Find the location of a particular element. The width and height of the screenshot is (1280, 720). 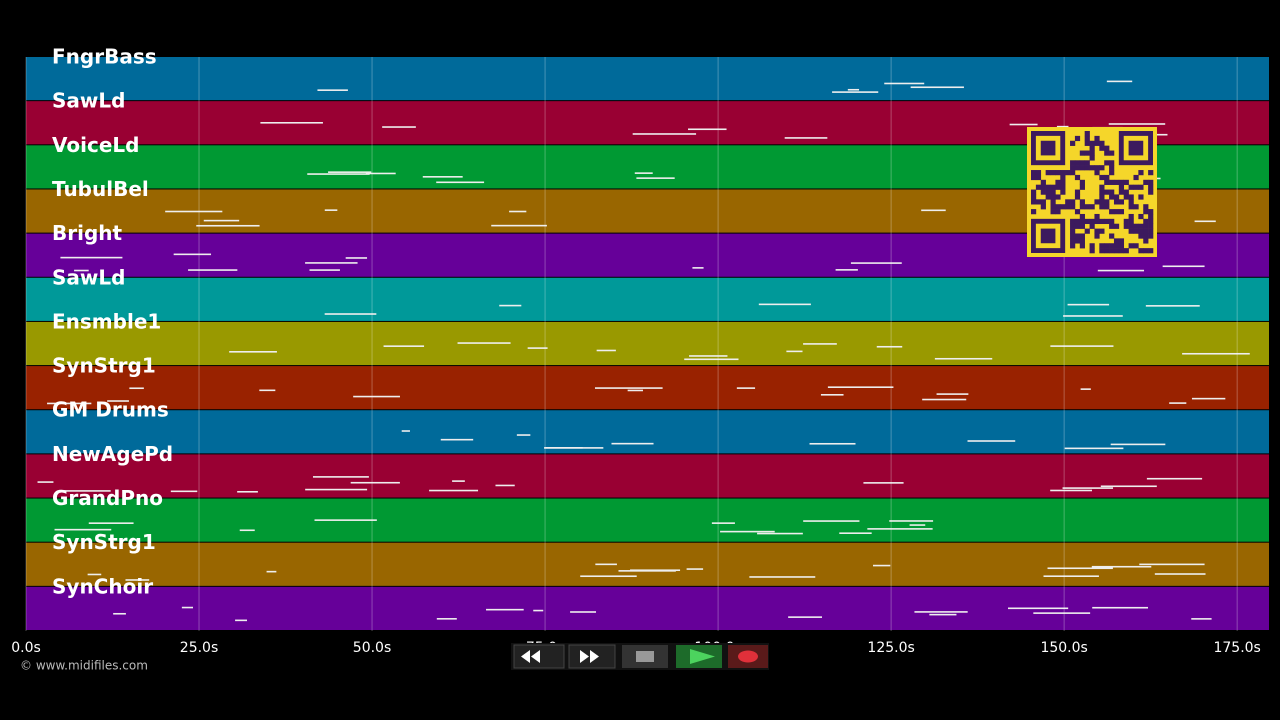

fast-forward-button is located at coordinates (592, 656).